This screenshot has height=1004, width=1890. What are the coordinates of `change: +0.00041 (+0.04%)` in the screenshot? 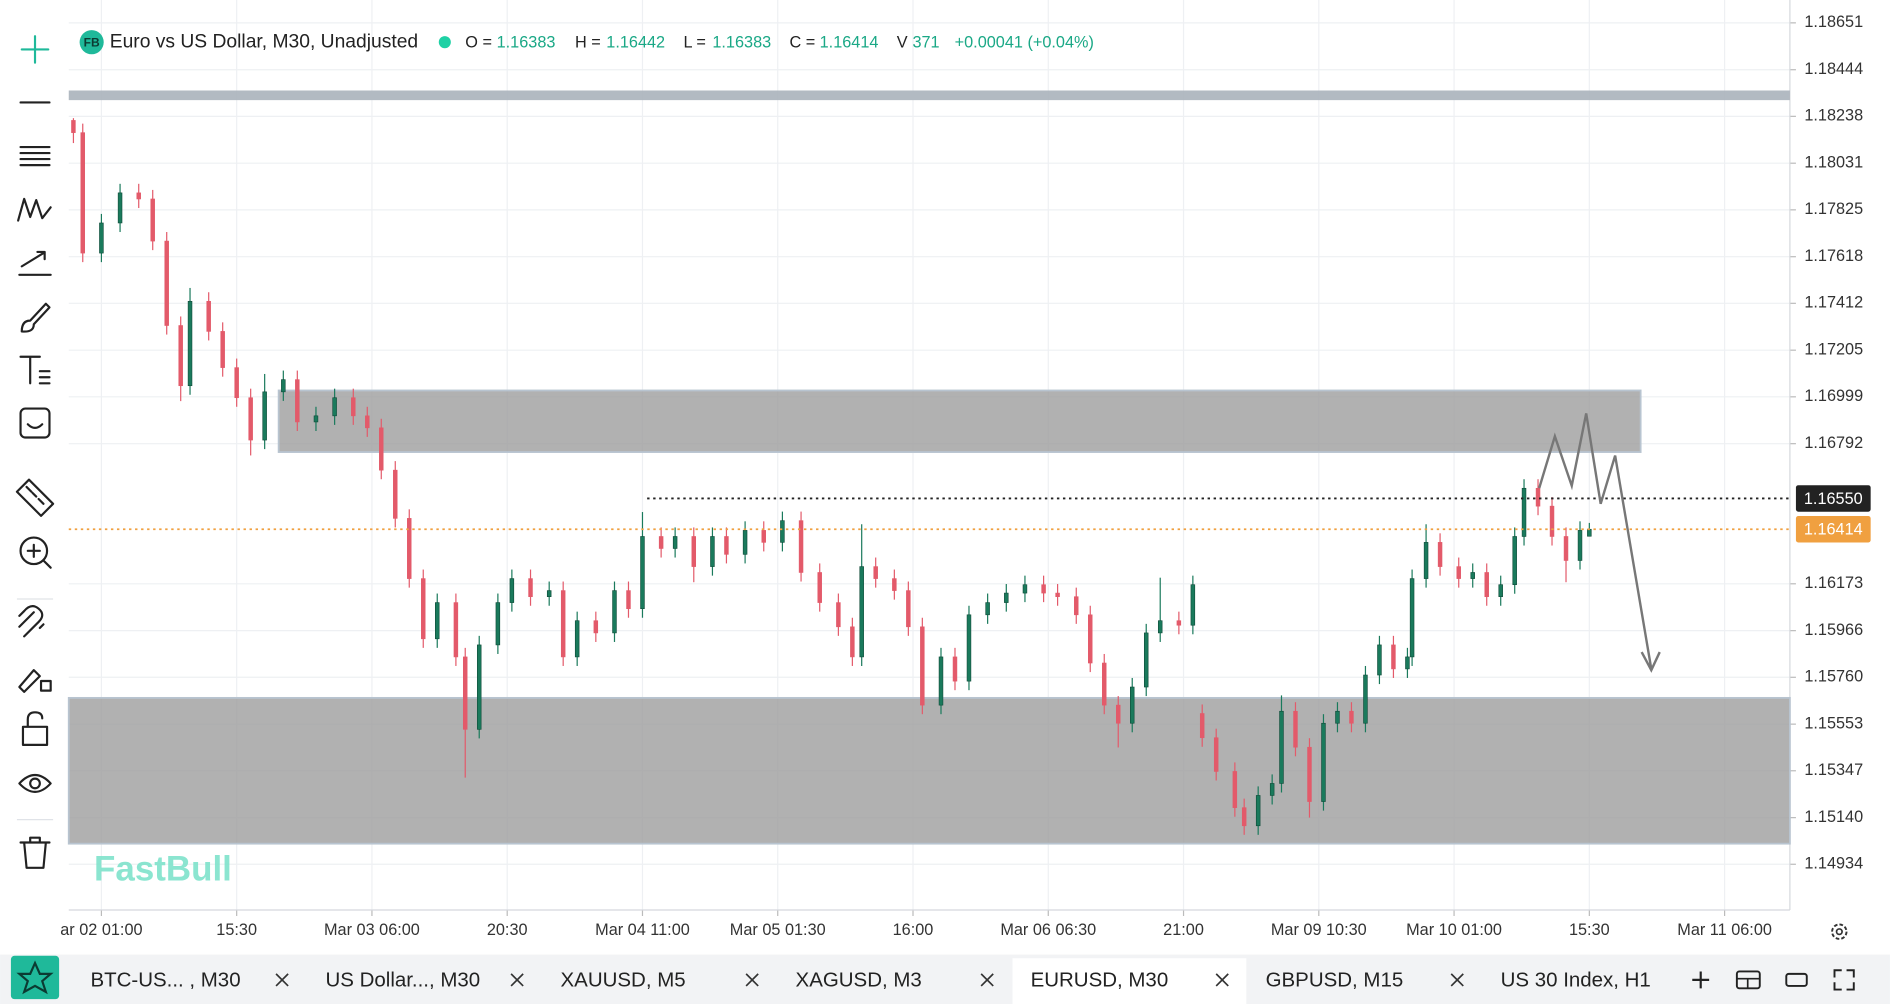 It's located at (1024, 43).